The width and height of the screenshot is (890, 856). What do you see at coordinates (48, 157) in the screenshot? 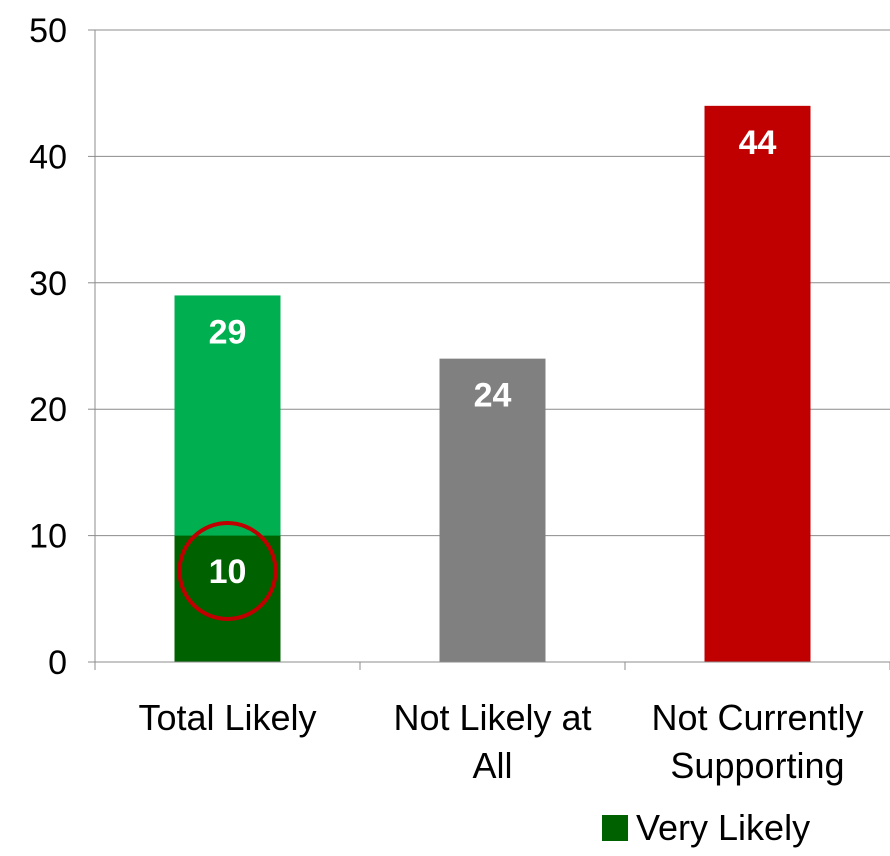
I see `y-tick-label-40: 40` at bounding box center [48, 157].